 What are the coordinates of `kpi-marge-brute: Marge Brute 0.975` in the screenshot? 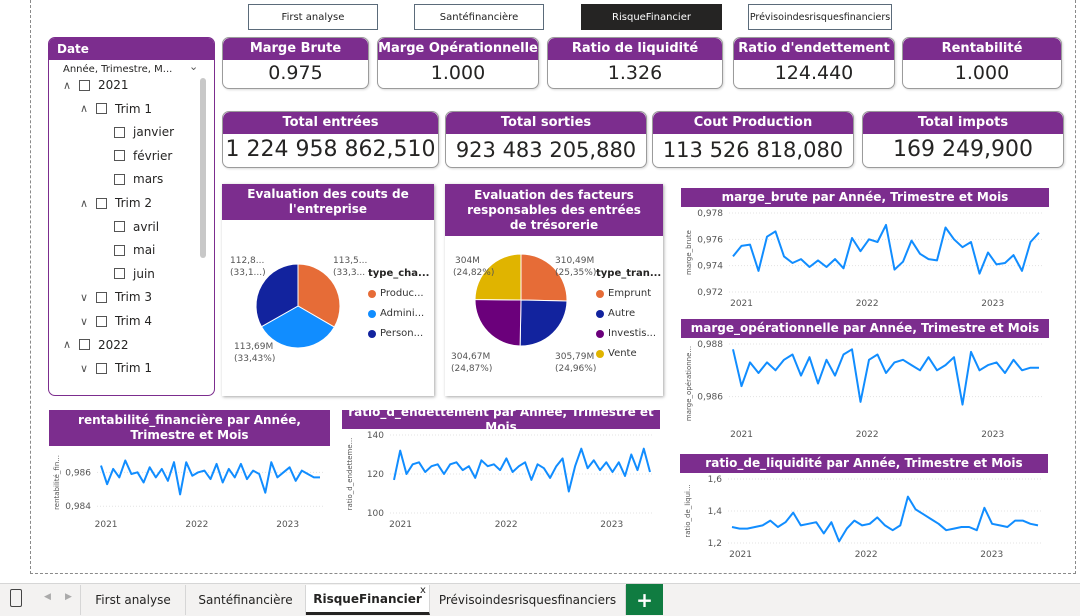 It's located at (295, 63).